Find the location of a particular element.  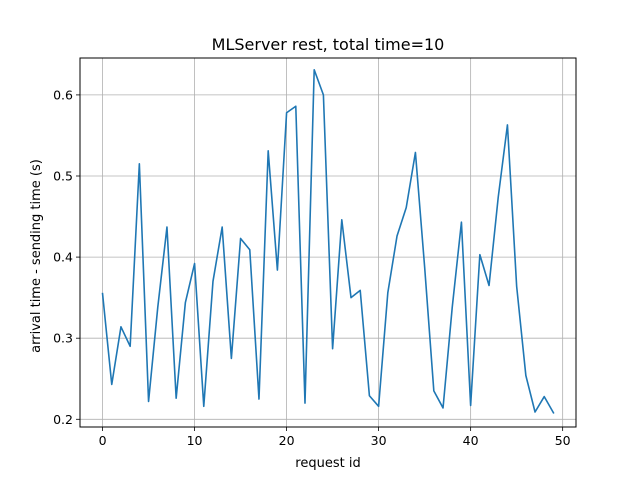

y-axis-label: arrival time - sending time (s) is located at coordinates (36, 256).